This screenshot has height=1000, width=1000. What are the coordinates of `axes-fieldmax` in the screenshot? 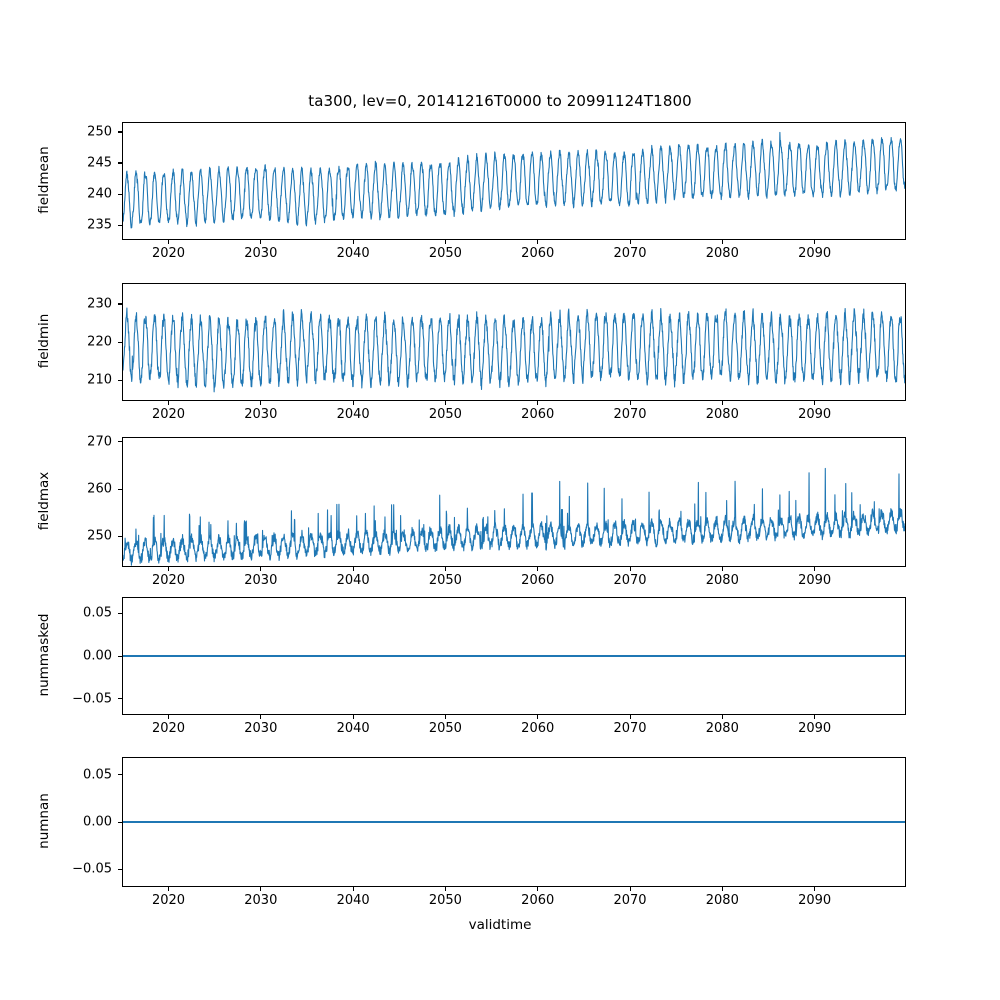 It's located at (514, 502).